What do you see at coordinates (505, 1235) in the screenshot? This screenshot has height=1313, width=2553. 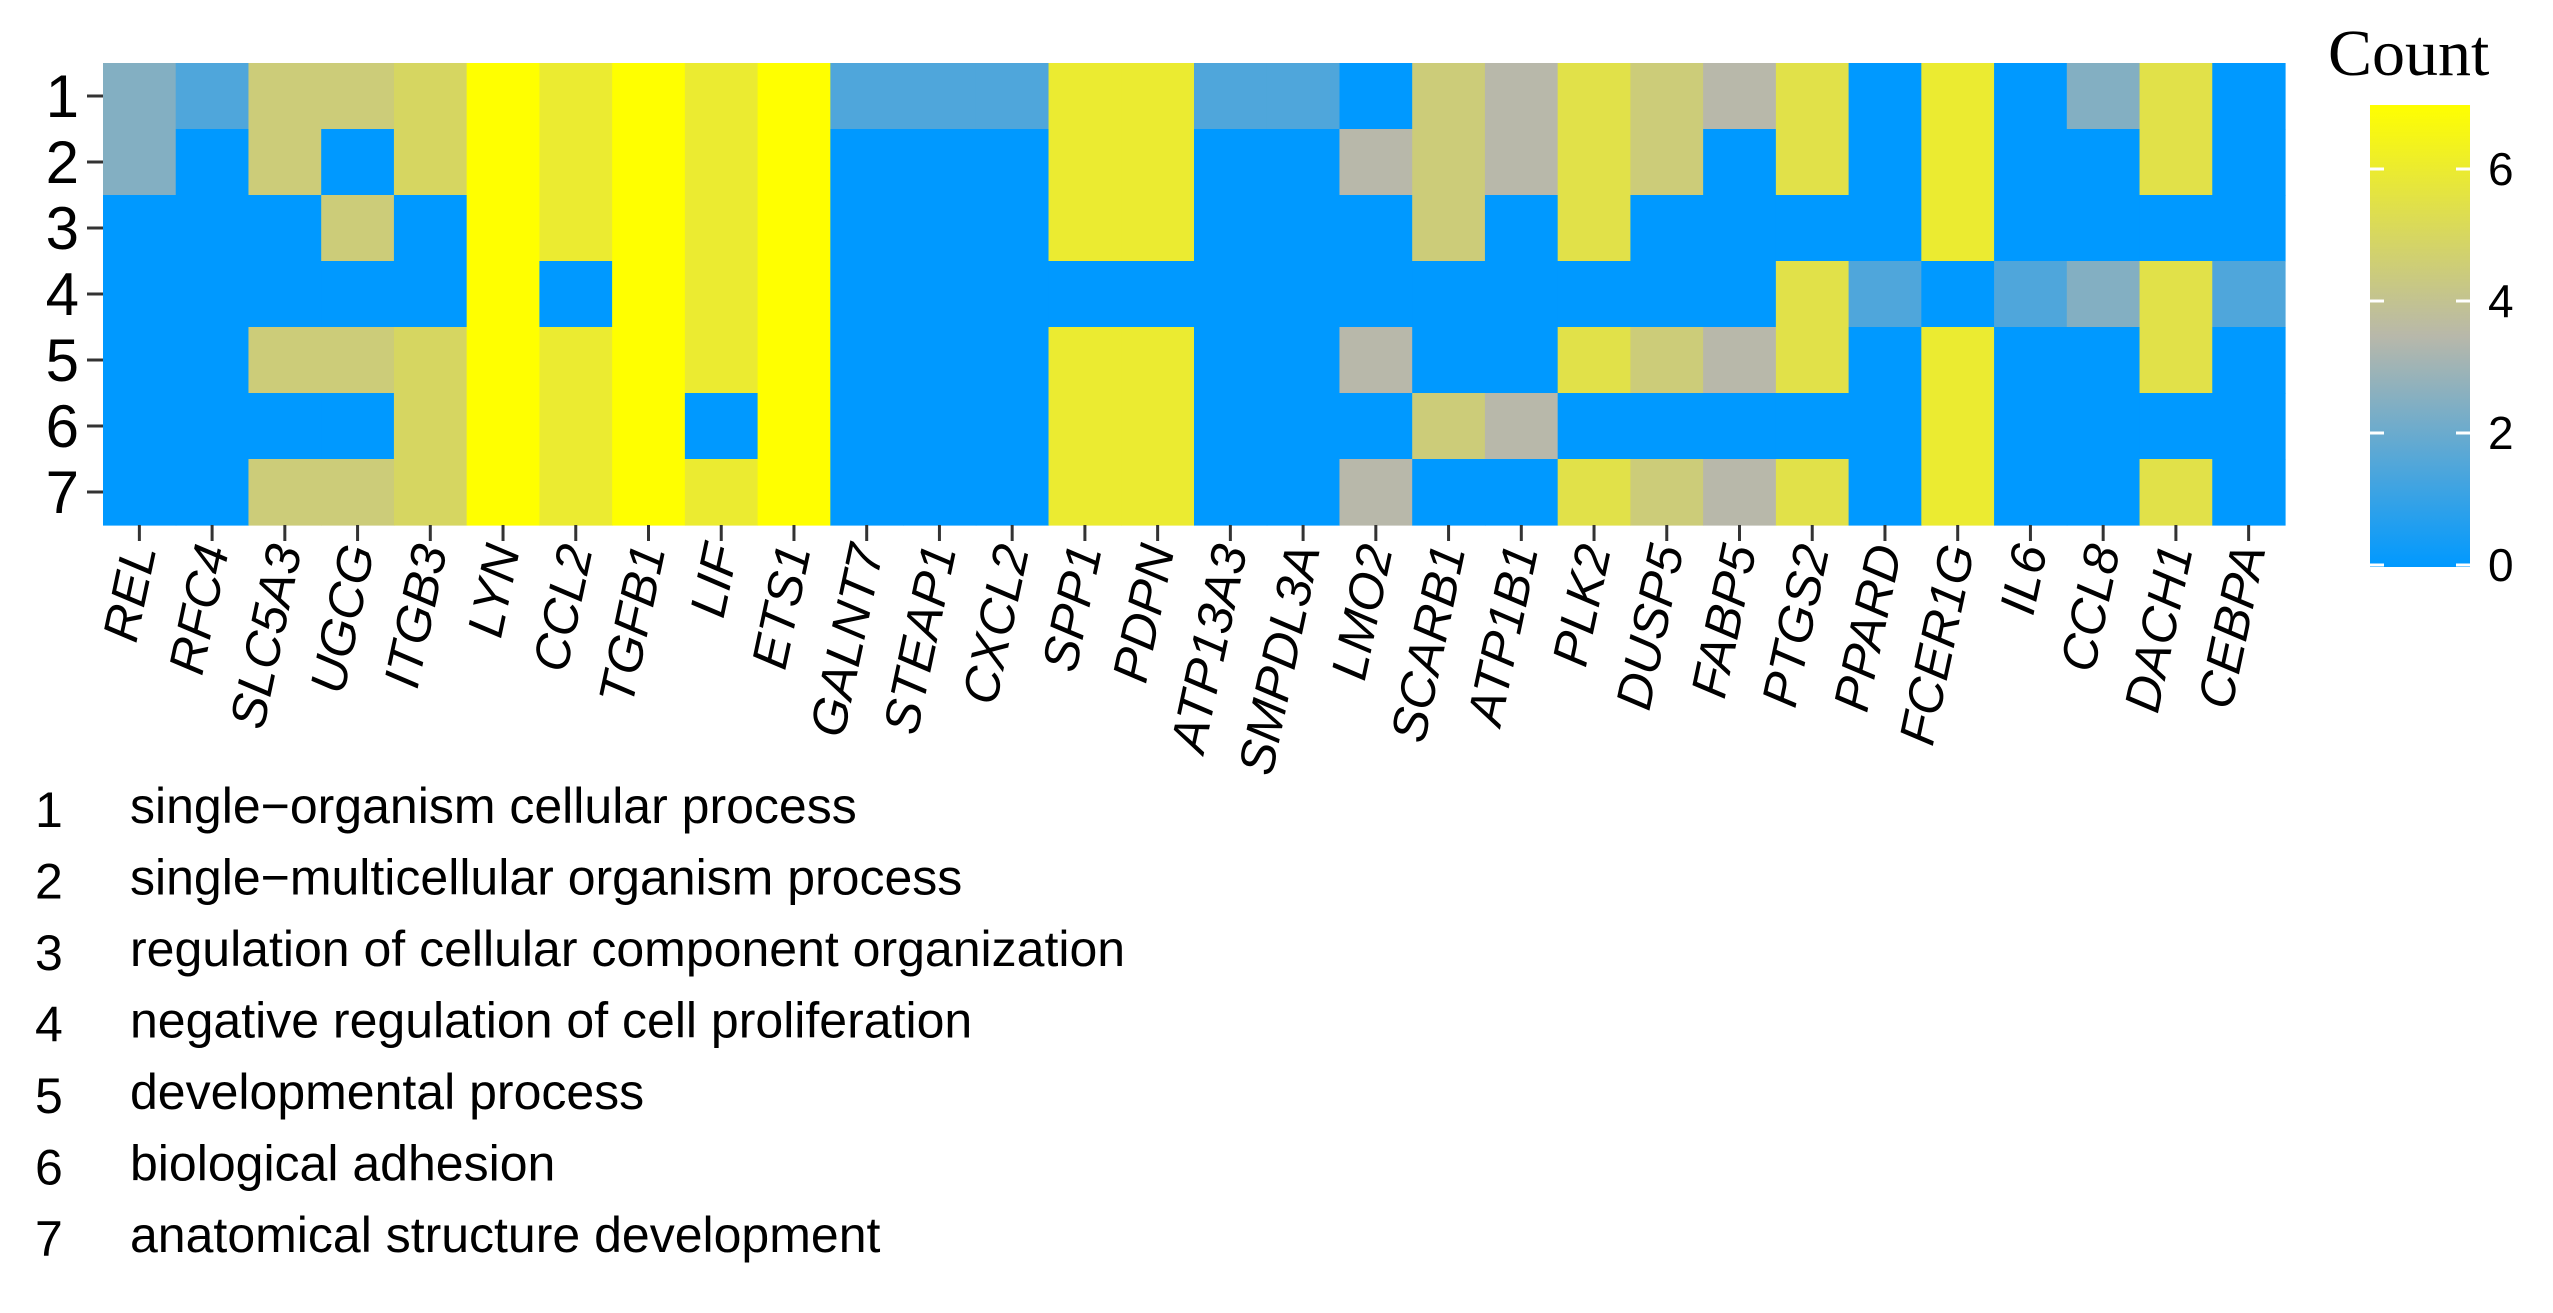 I see `description-text: anatomical structure development` at bounding box center [505, 1235].